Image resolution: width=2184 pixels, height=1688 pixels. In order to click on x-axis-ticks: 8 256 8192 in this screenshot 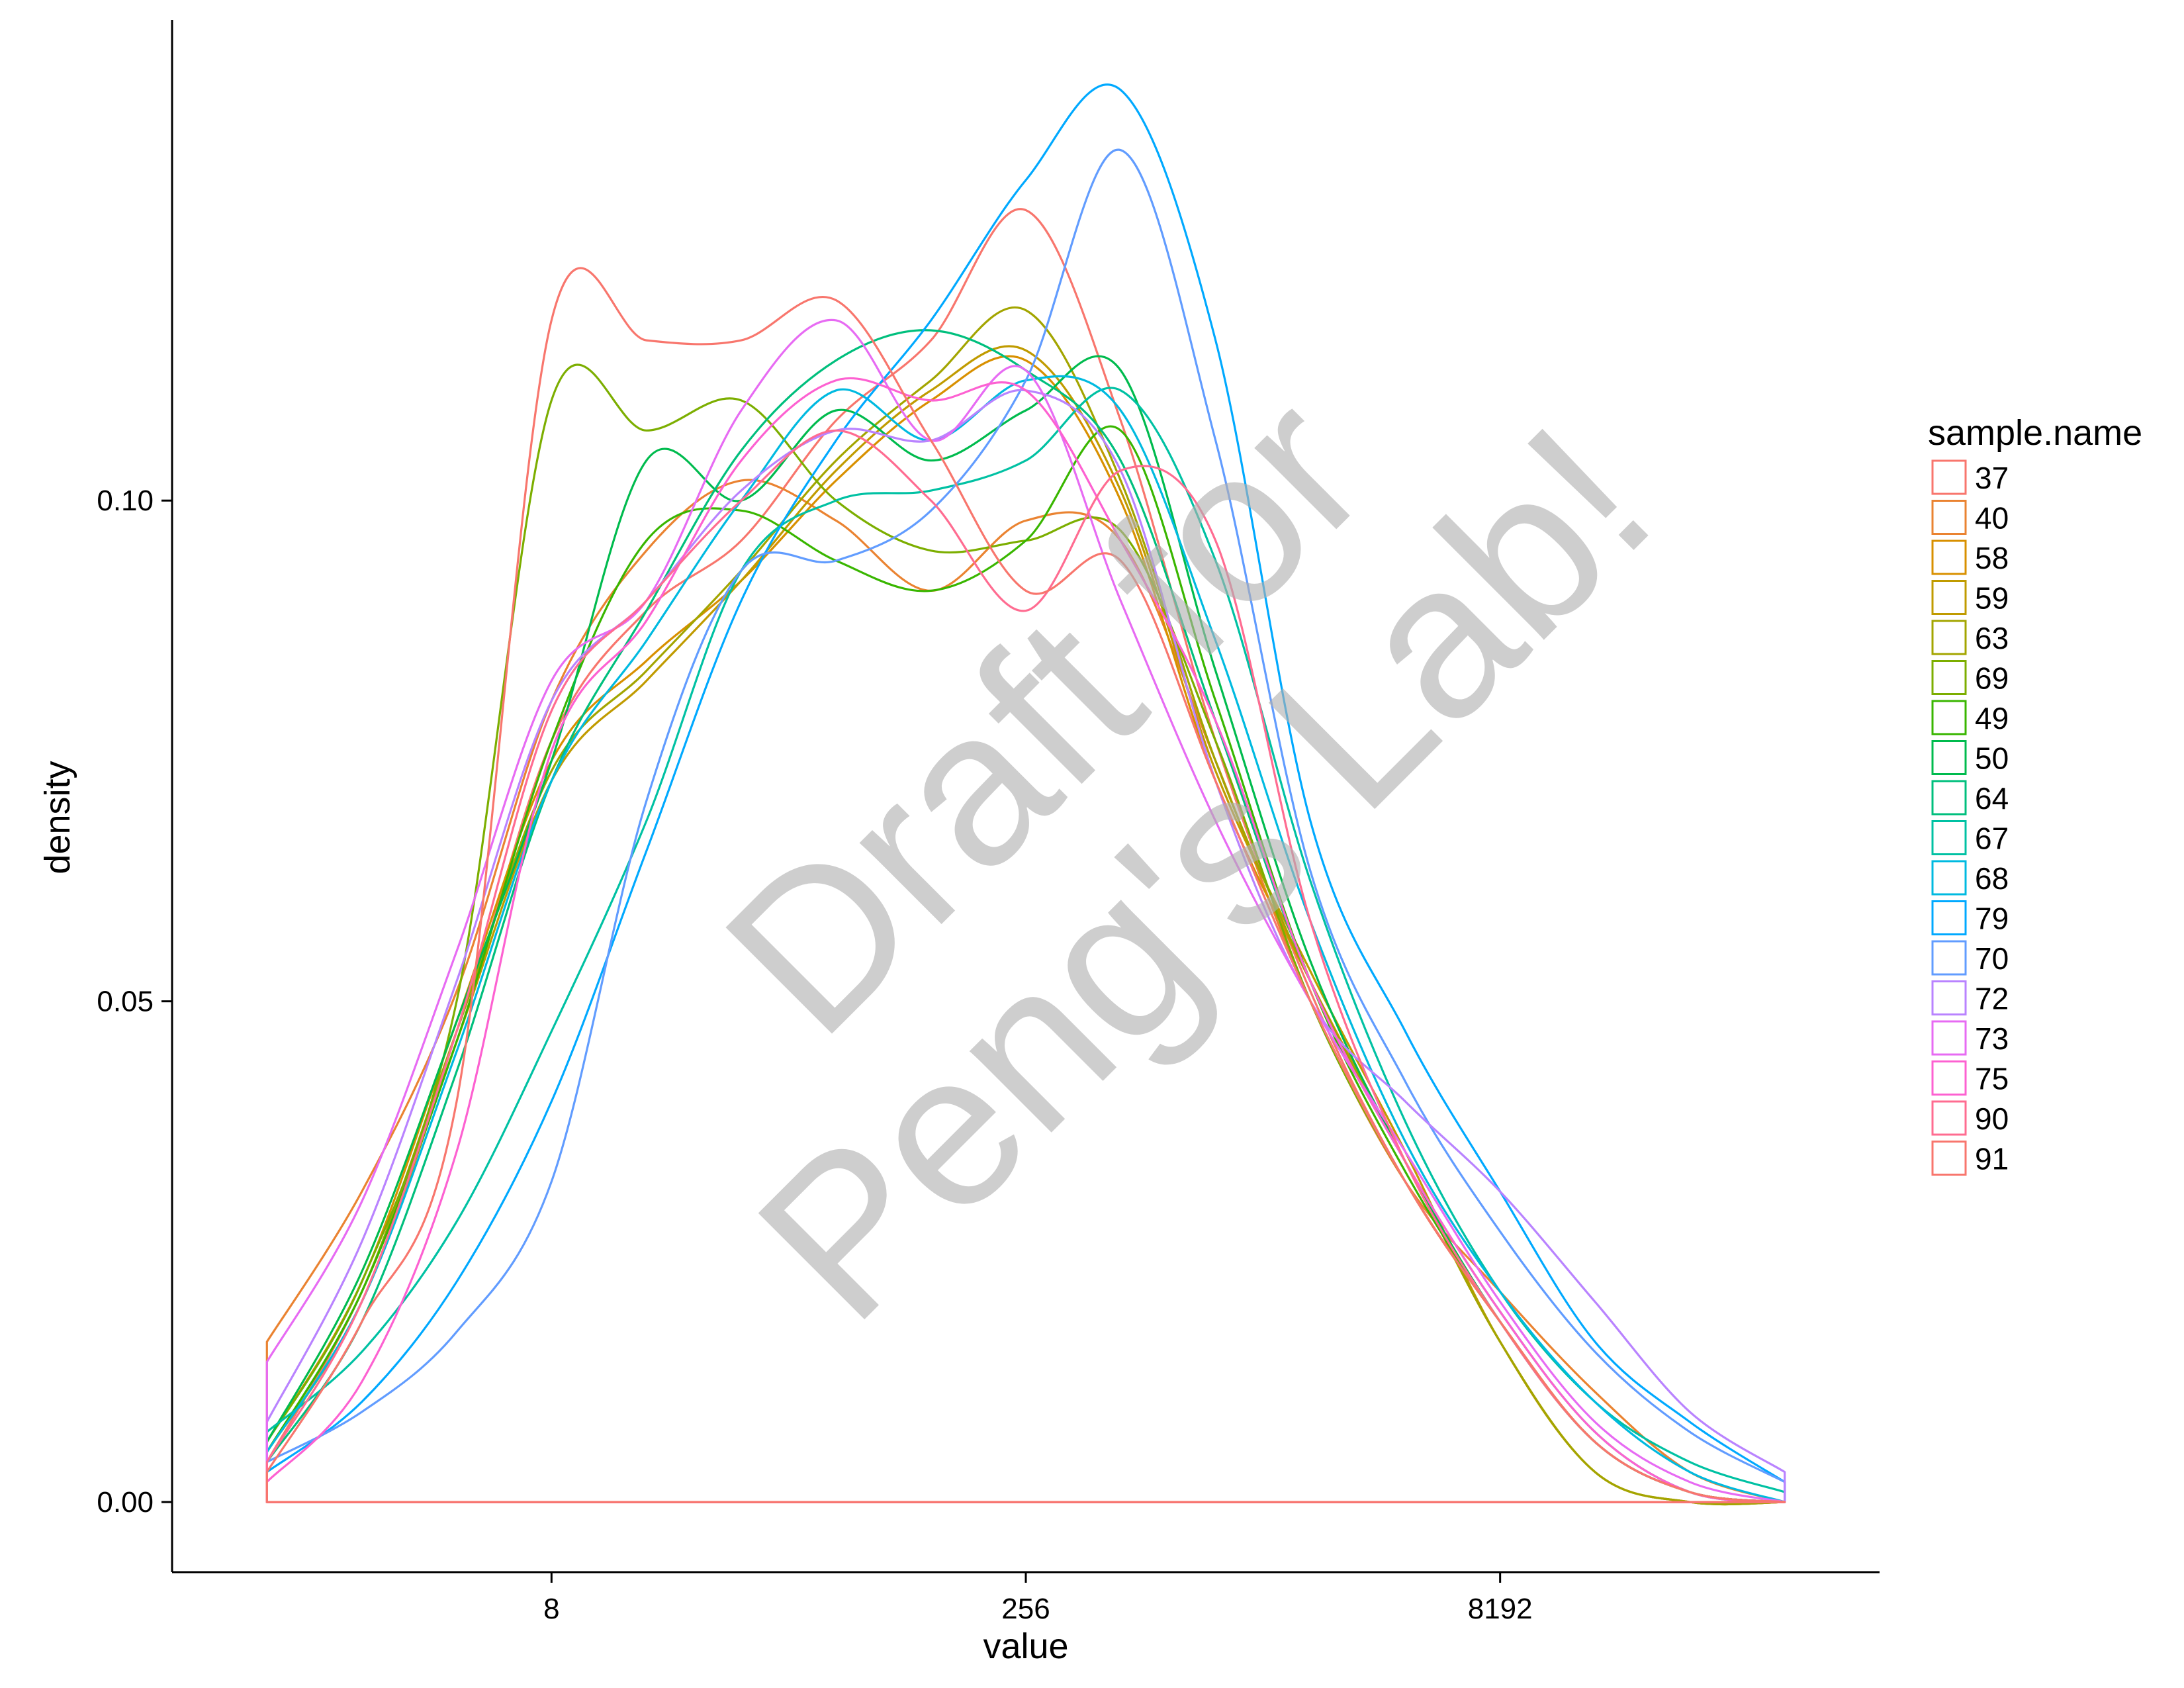, I will do `click(1038, 1598)`.